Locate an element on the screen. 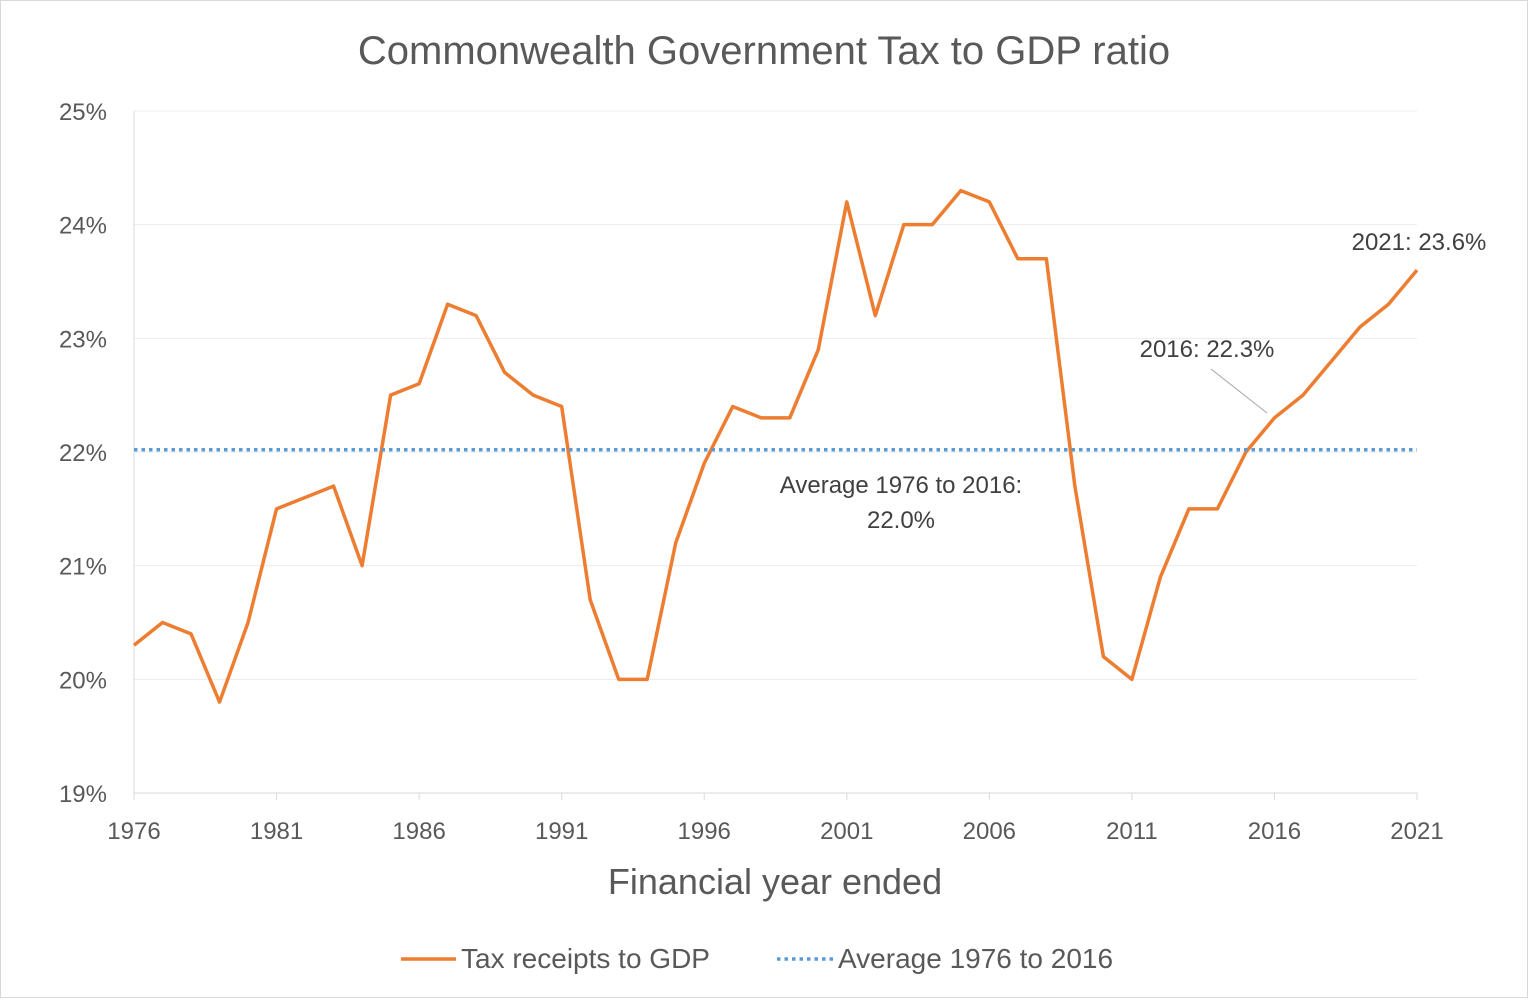 The width and height of the screenshot is (1528, 1002). y-tick-label: 20% is located at coordinates (83, 680).